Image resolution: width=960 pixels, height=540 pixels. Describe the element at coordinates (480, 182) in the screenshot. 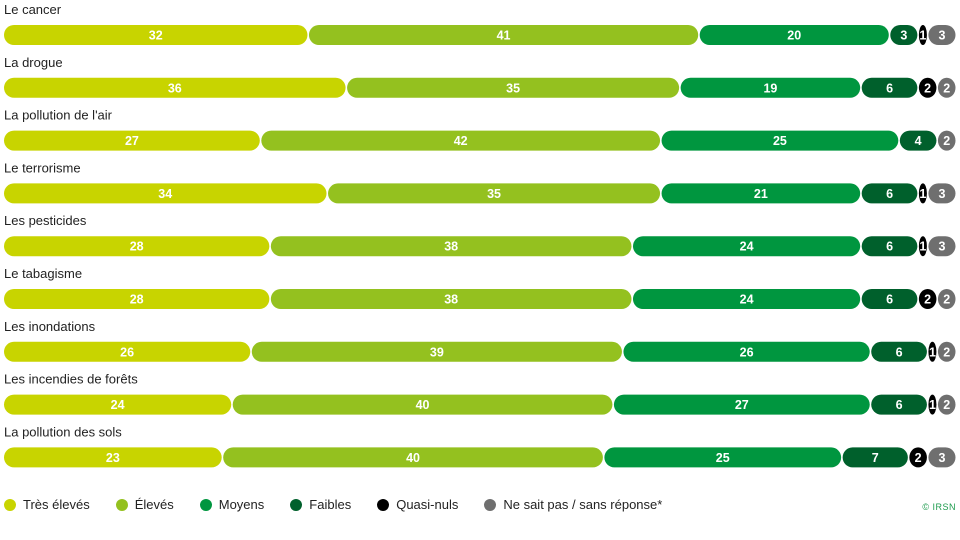

I see `bar-row: Le terrorisme 34 35 21 6 1 3` at that location.